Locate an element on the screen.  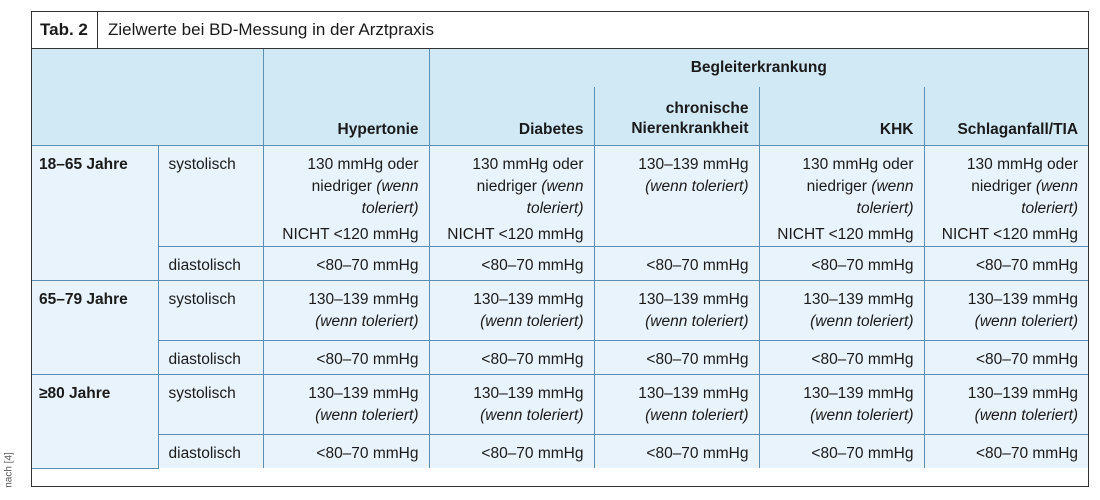
header-niere: chronische Nierenkrankheit is located at coordinates (676, 116).